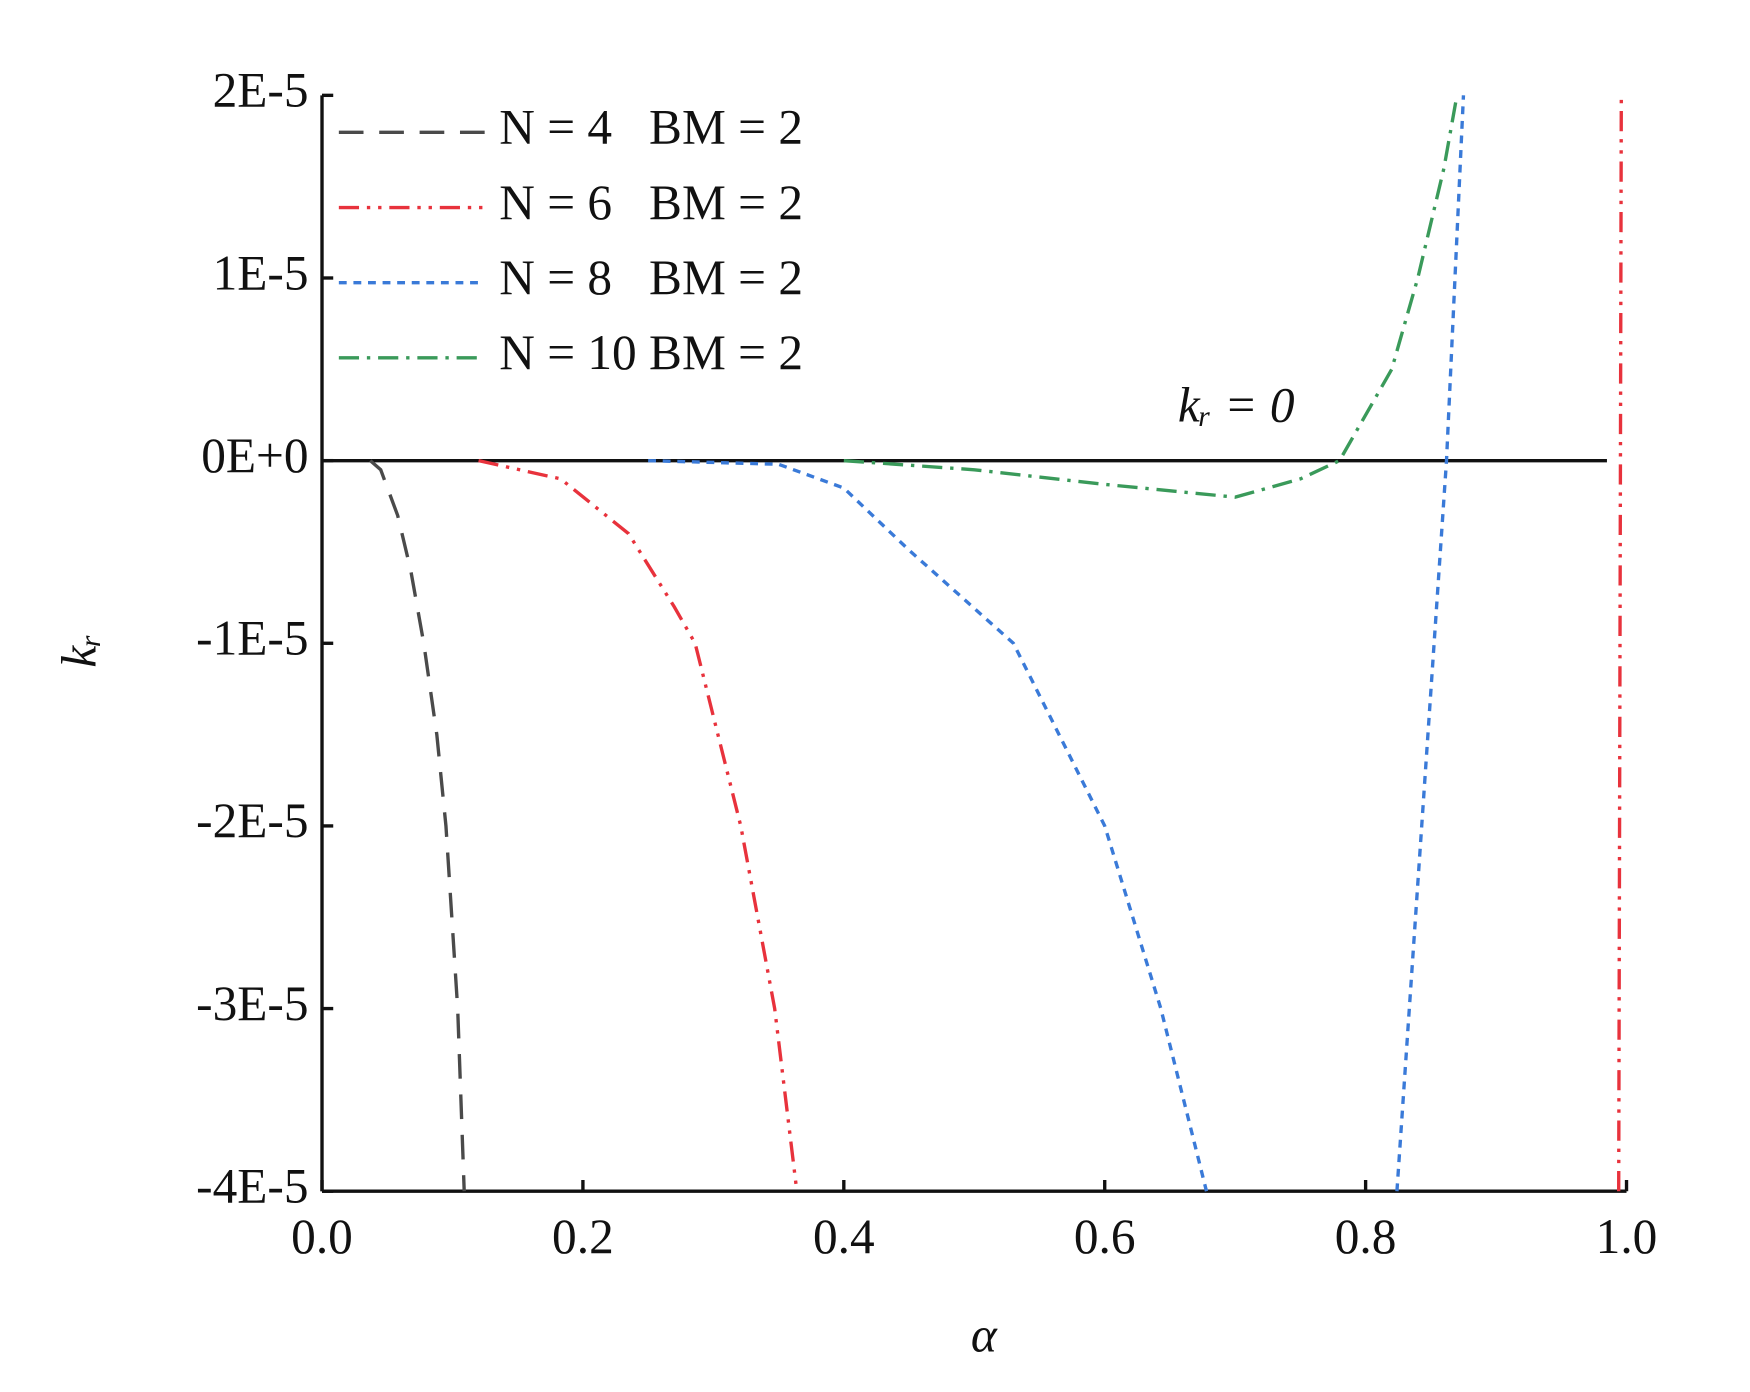  Describe the element at coordinates (1105, 1236) in the screenshot. I see `x-tick-label: 0.6` at that location.